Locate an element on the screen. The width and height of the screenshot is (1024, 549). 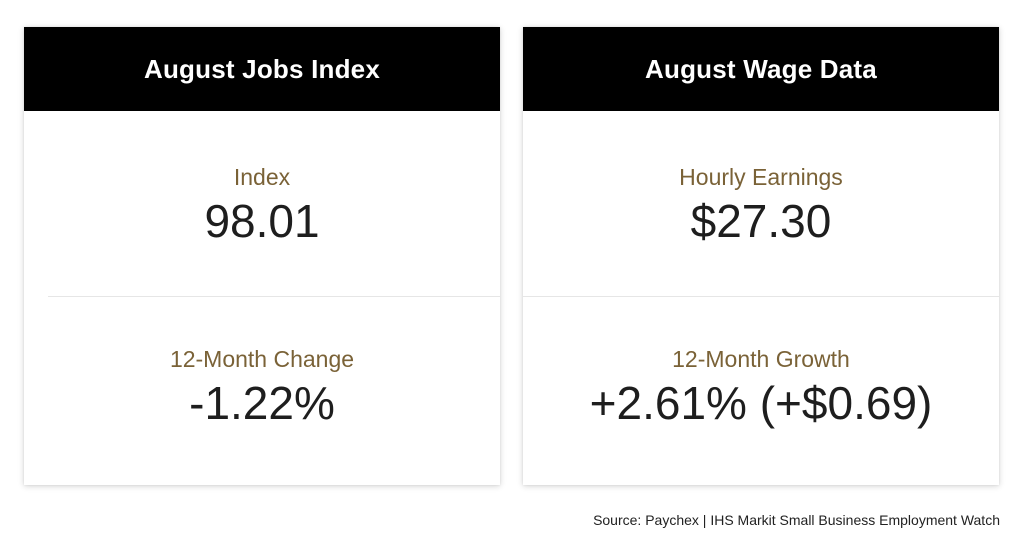
twelve-month-growth-value: +2.61% (+$0.69) is located at coordinates (761, 403).